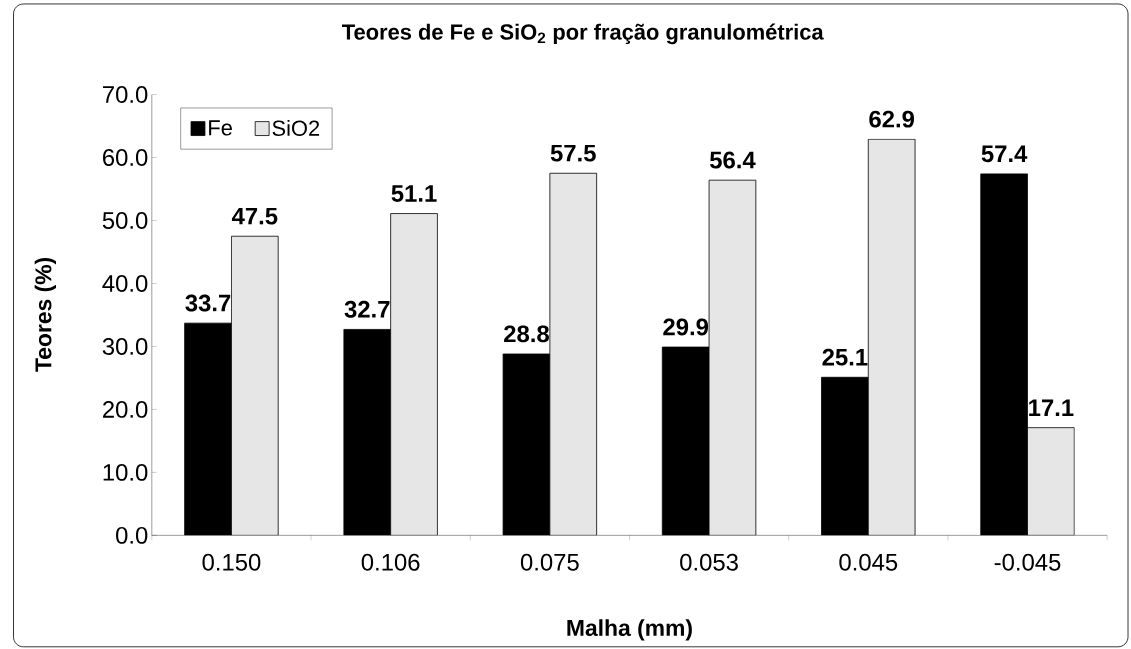  Describe the element at coordinates (208, 303) in the screenshot. I see `data-label: 33.7` at that location.